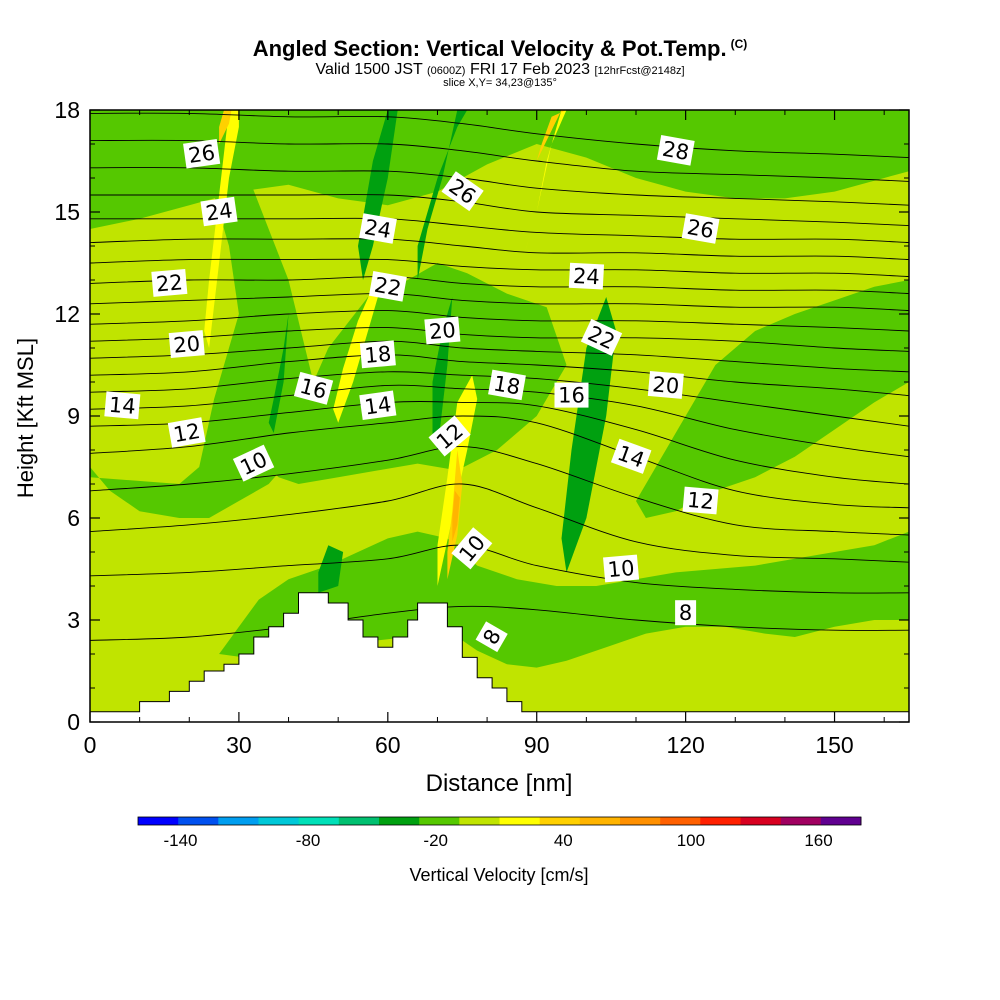 The height and width of the screenshot is (1000, 1000). Describe the element at coordinates (537, 745) in the screenshot. I see `x-tick-label: 90` at that location.